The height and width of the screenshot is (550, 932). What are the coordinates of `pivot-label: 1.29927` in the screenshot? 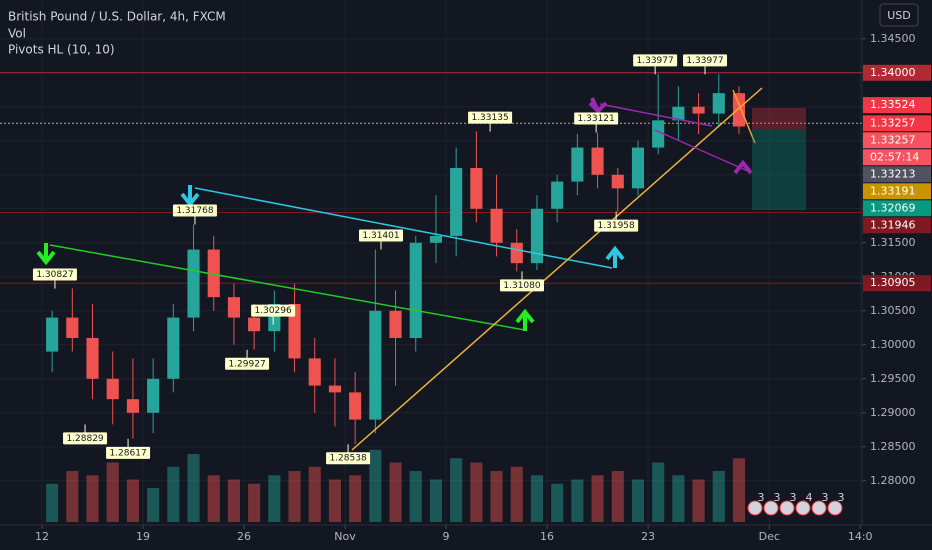 It's located at (246, 364).